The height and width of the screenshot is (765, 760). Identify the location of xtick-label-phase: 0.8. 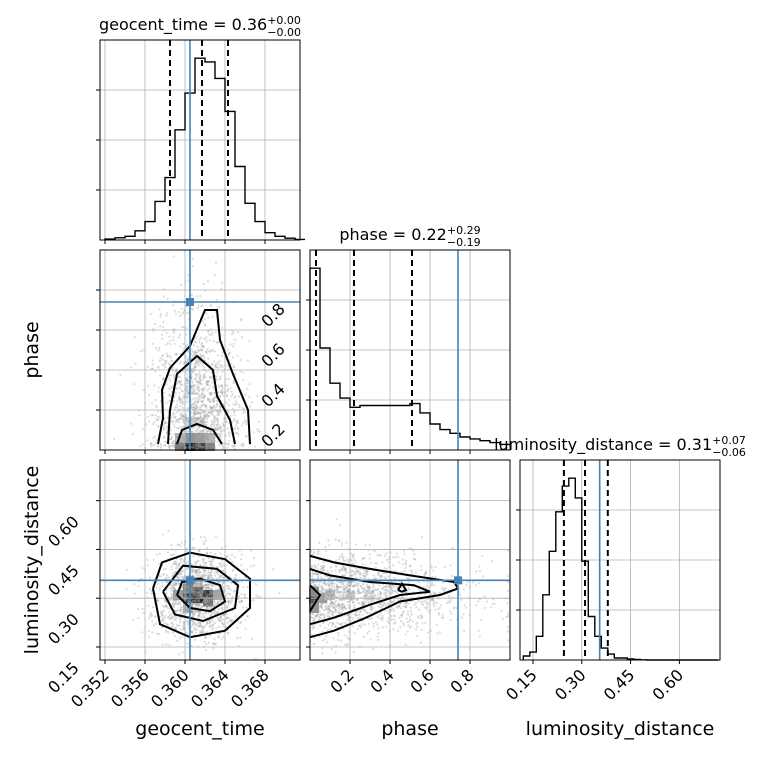
(461, 680).